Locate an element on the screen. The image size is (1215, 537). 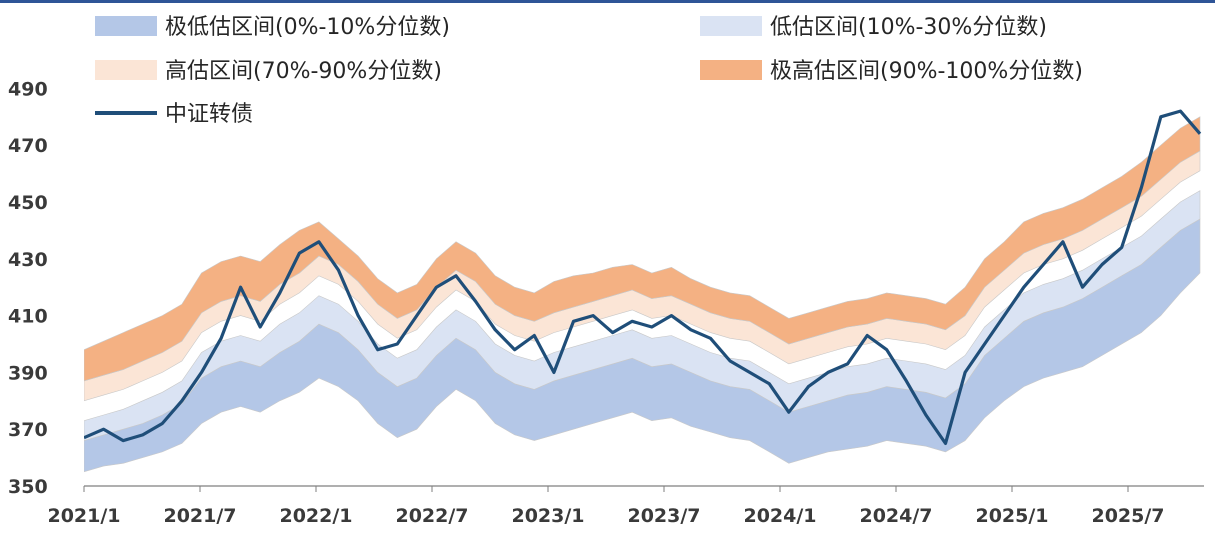
x-tick-label: 2021/1 is located at coordinates (83, 516).